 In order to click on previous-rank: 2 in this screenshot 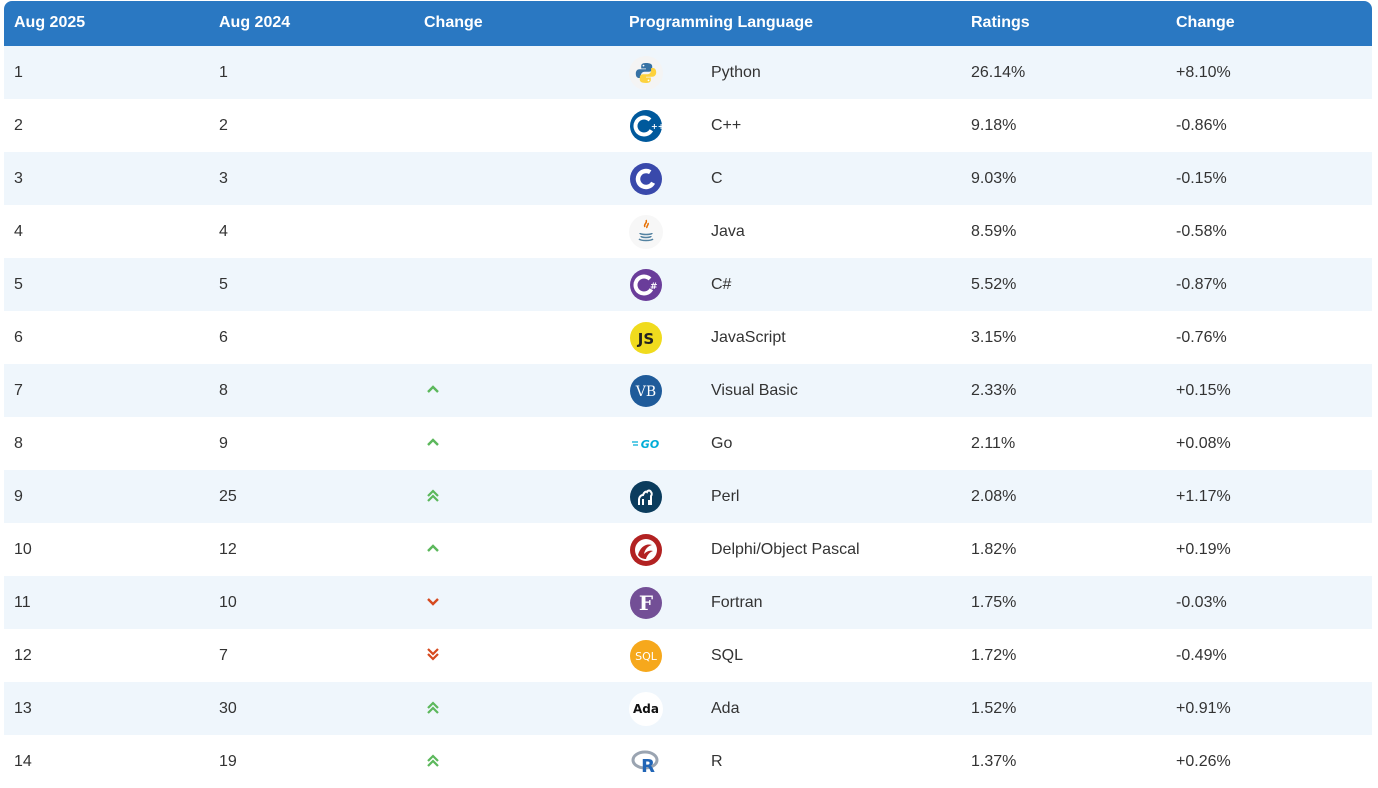, I will do `click(223, 125)`.